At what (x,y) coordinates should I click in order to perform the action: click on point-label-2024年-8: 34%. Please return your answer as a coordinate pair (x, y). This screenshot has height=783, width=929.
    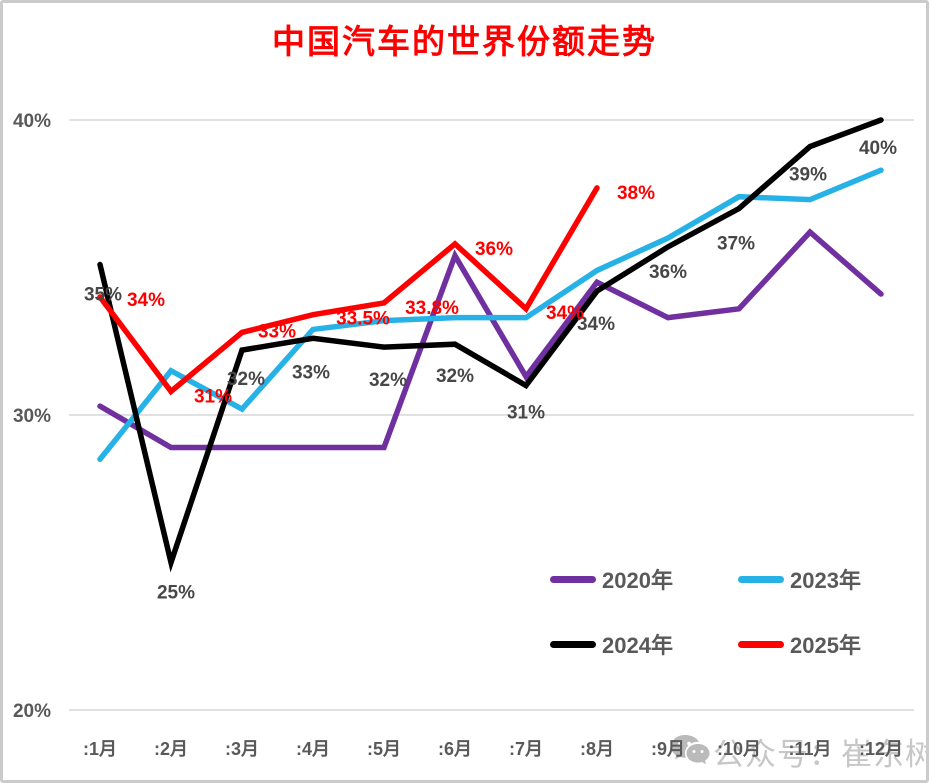
    Looking at the image, I should click on (596, 324).